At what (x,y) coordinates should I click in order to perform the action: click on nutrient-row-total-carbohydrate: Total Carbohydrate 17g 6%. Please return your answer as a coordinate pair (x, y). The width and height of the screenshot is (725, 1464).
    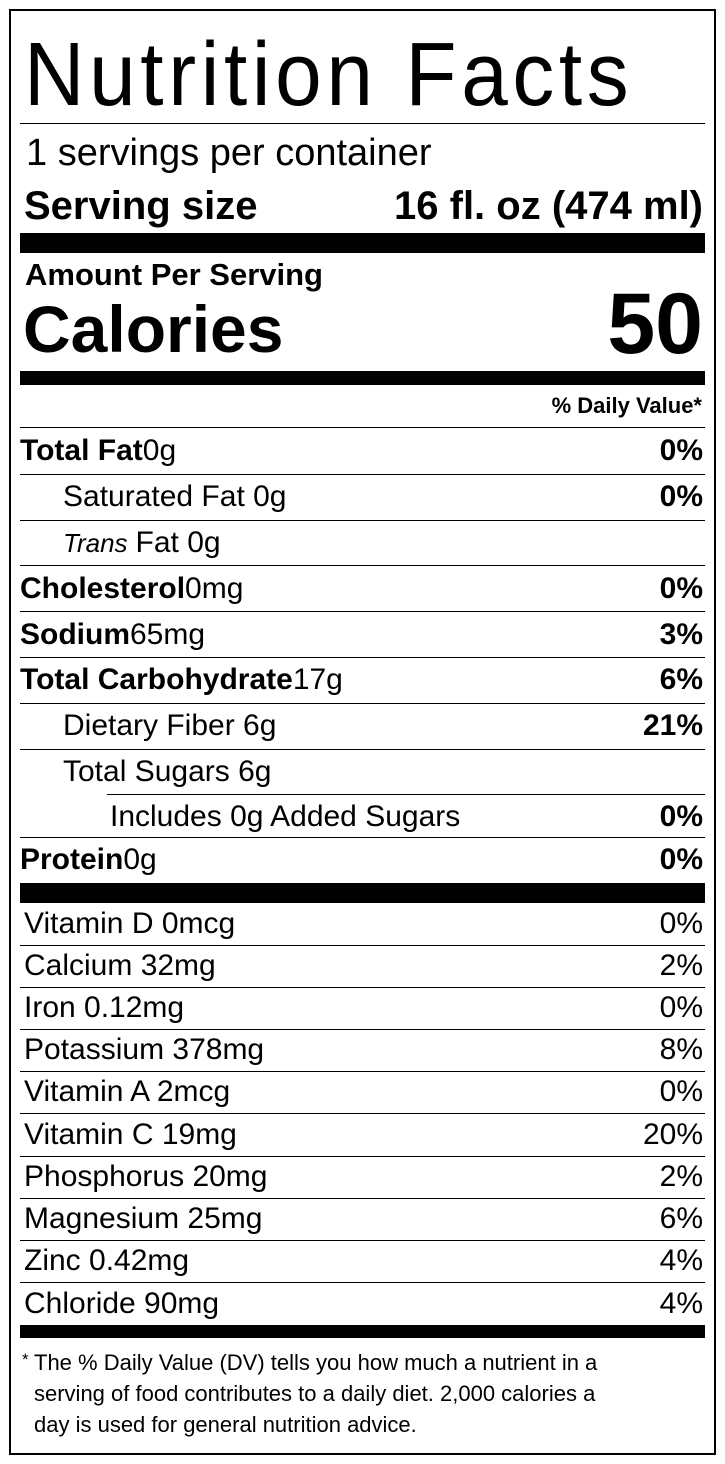
    Looking at the image, I should click on (362, 680).